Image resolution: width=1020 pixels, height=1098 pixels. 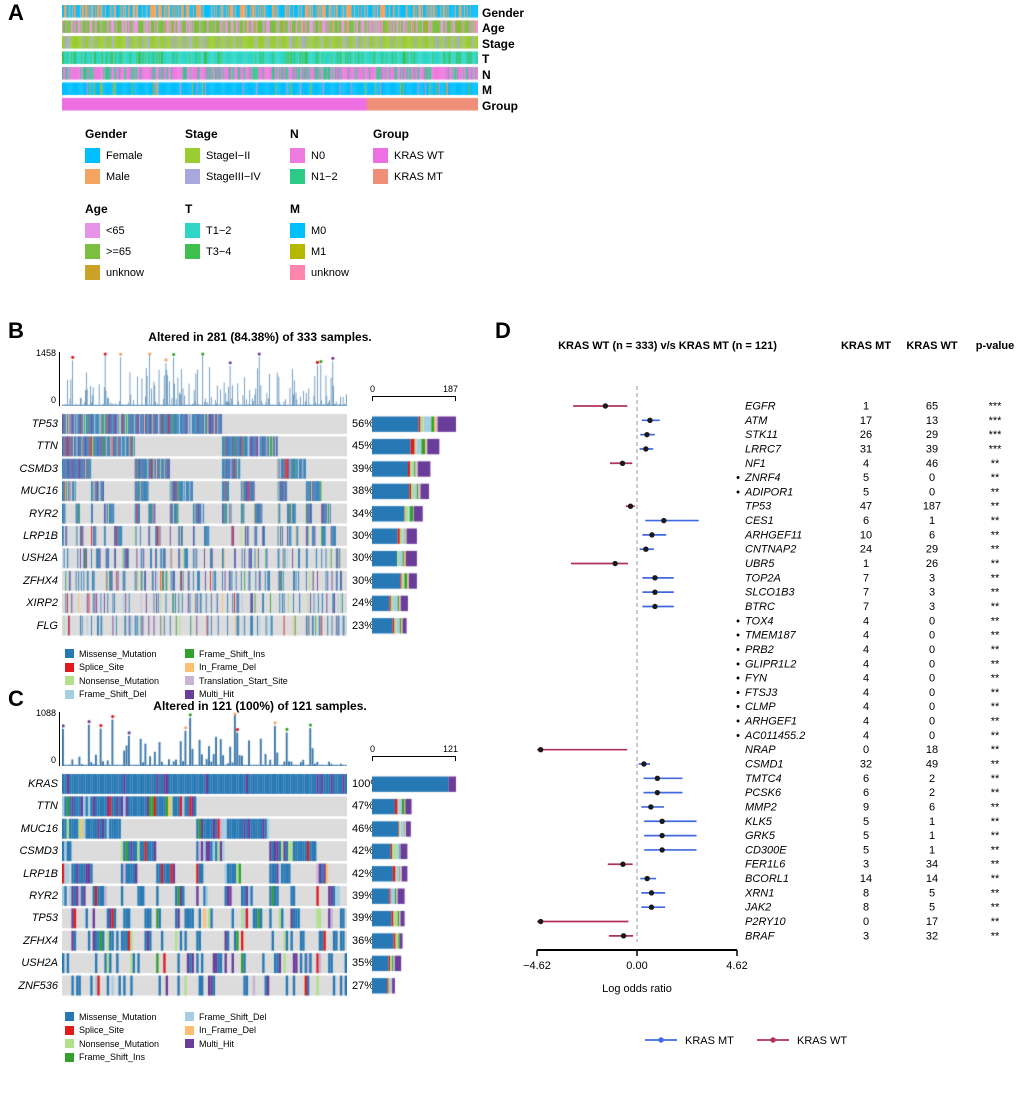 I want to click on forest-x-axis-label: Log odds ratio, so click(x=637, y=989).